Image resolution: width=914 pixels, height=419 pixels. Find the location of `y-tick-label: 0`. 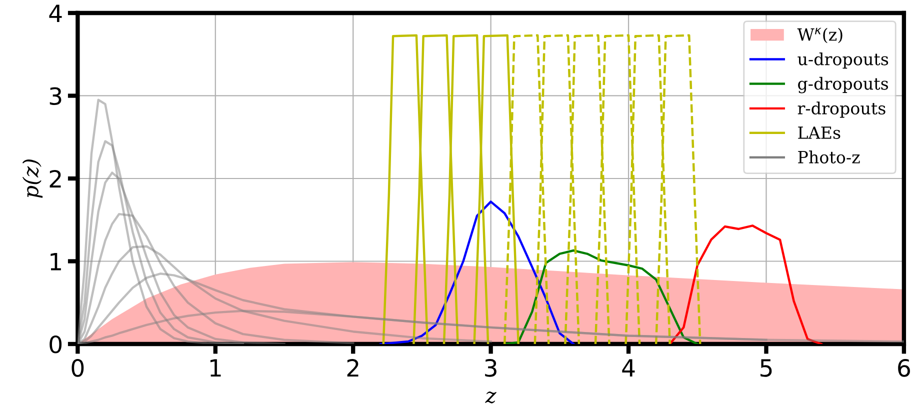

y-tick-label: 0 is located at coordinates (56, 344).